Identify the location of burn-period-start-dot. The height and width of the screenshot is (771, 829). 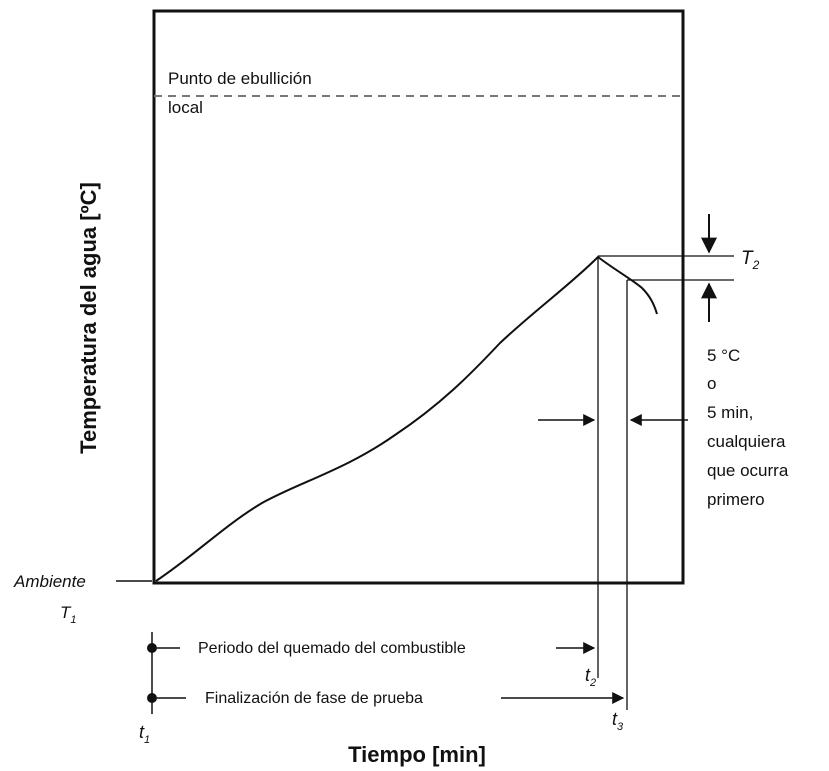
(152, 648).